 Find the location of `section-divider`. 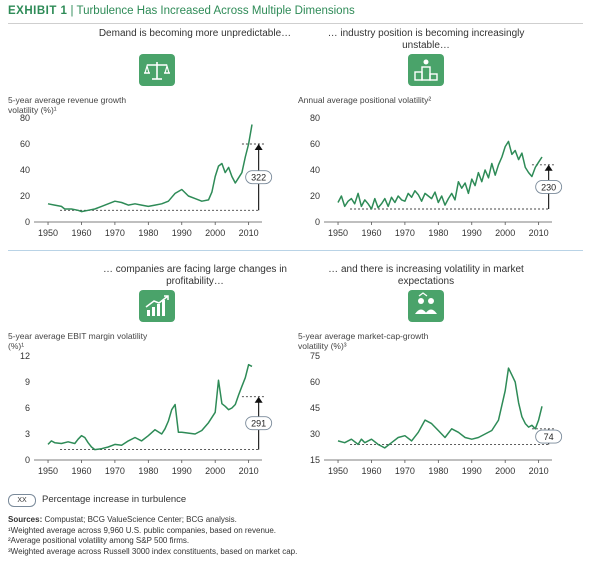

section-divider is located at coordinates (295, 250).